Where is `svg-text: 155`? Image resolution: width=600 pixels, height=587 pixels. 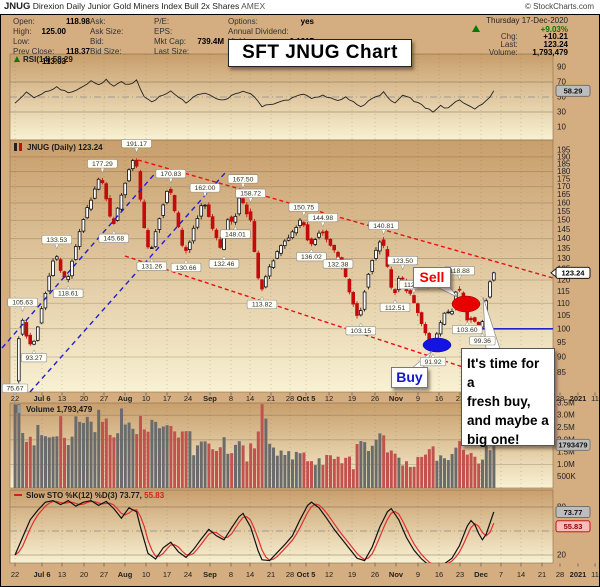 svg-text: 155 is located at coordinates (564, 211).